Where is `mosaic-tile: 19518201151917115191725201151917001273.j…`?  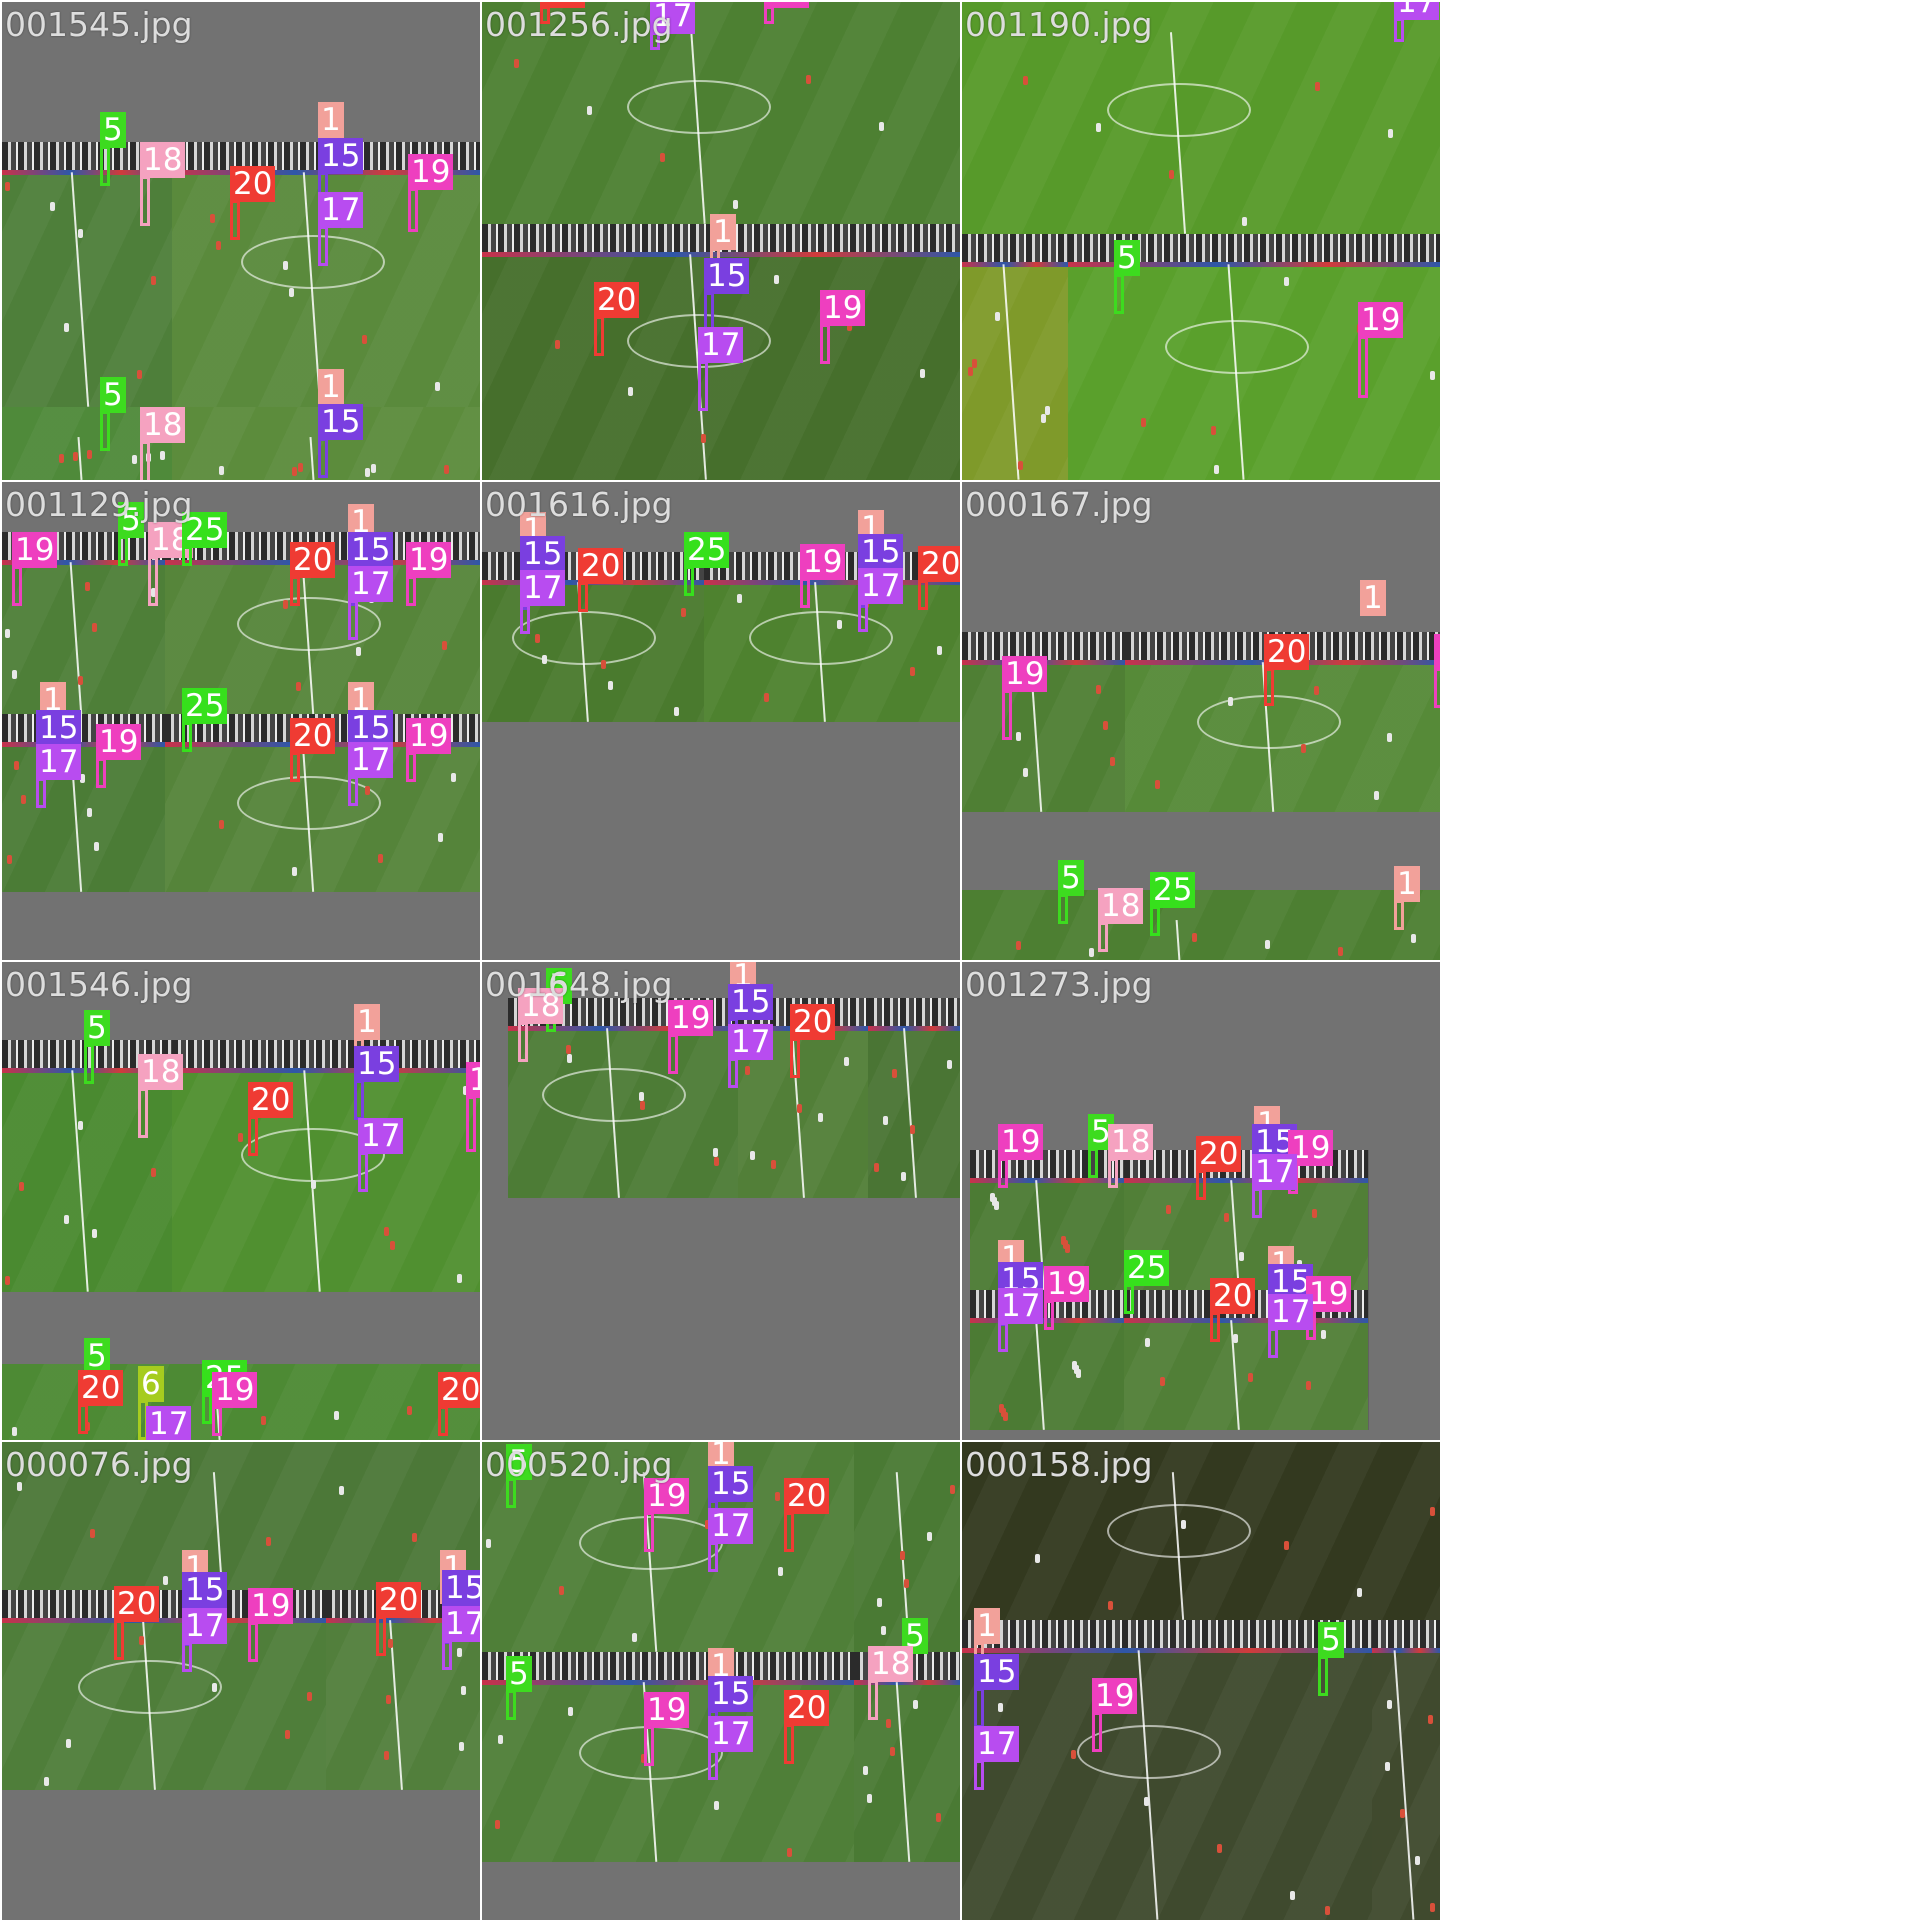 mosaic-tile: 19518201151917115191725201151917001273.j… is located at coordinates (1201, 1201).